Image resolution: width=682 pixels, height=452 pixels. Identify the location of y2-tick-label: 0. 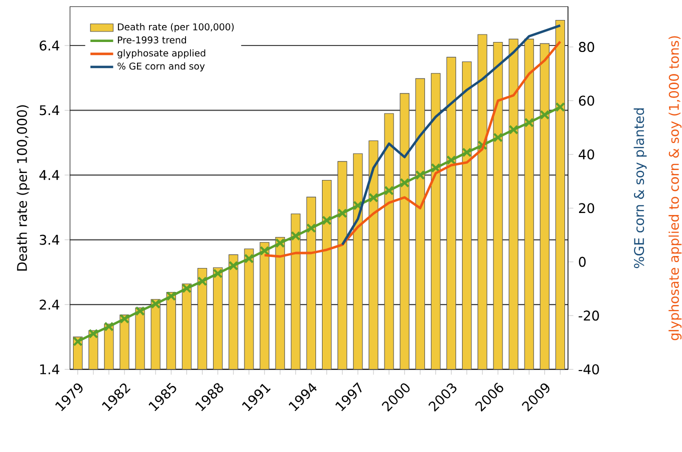
(582, 261).